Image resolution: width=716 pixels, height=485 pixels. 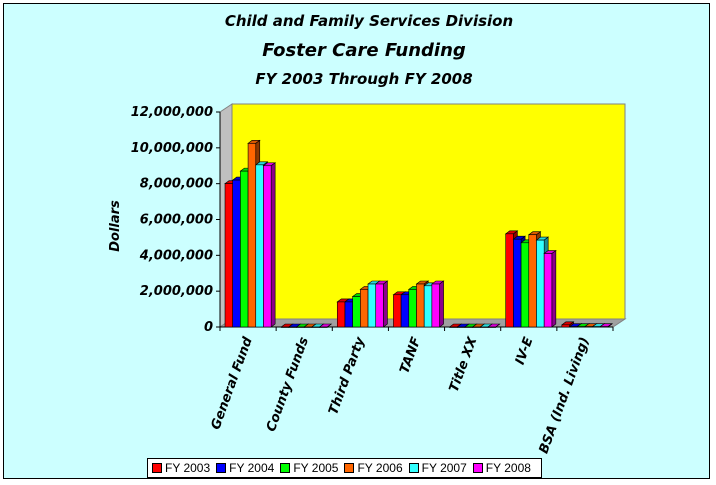 I want to click on legend-item: FY 2008, so click(x=501, y=468).